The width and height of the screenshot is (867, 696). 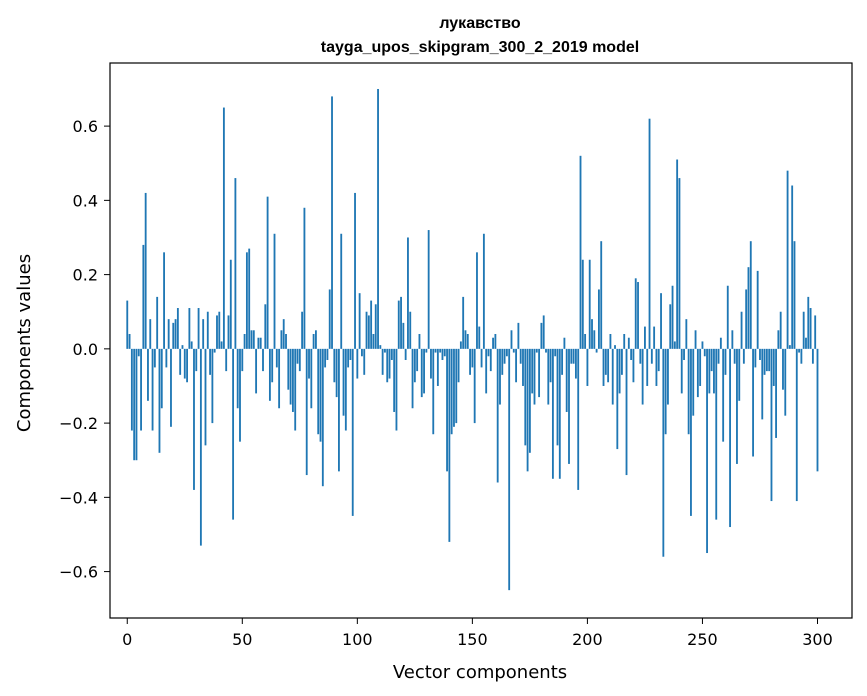 I want to click on y-tick-label: 0.4, so click(x=85, y=200).